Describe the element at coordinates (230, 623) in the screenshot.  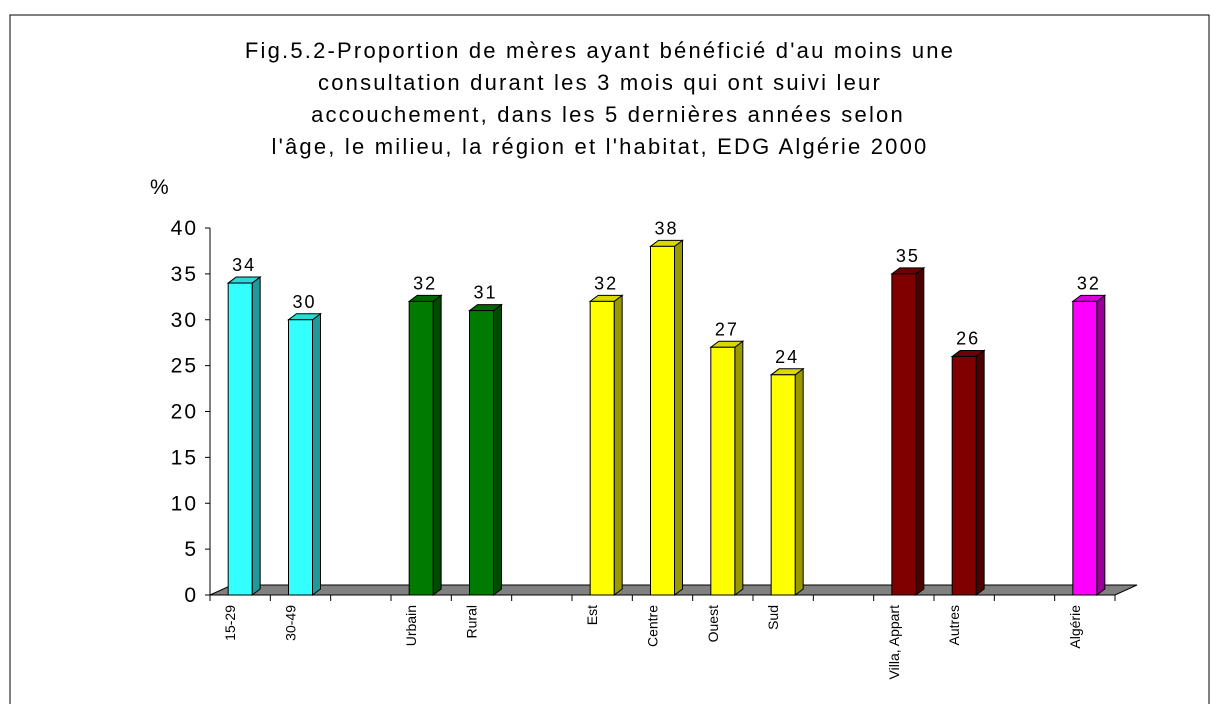
I see `x-tick-label: 15-29` at that location.